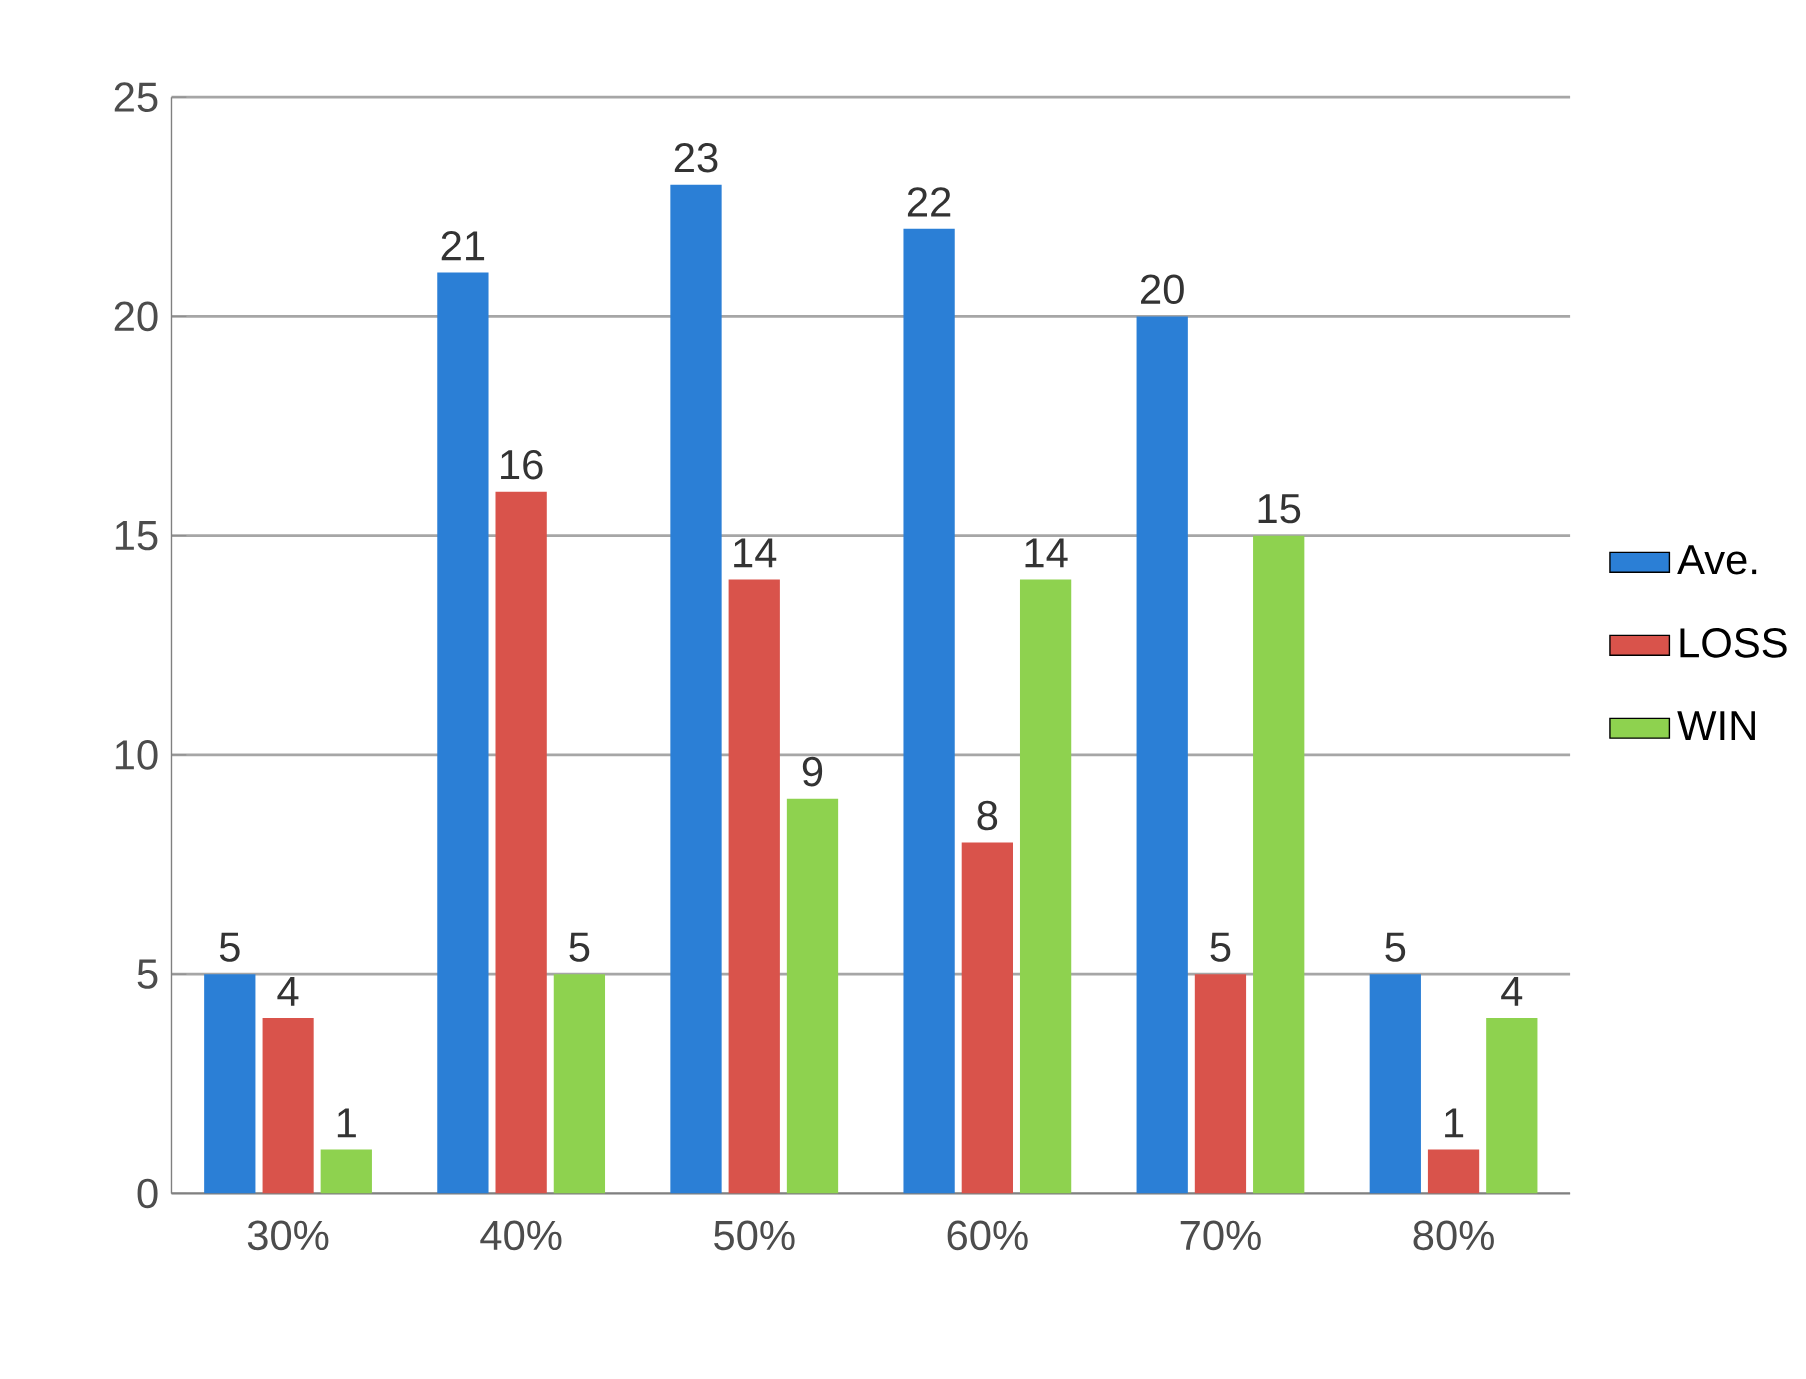  Describe the element at coordinates (463, 246) in the screenshot. I see `data-label: 21` at that location.